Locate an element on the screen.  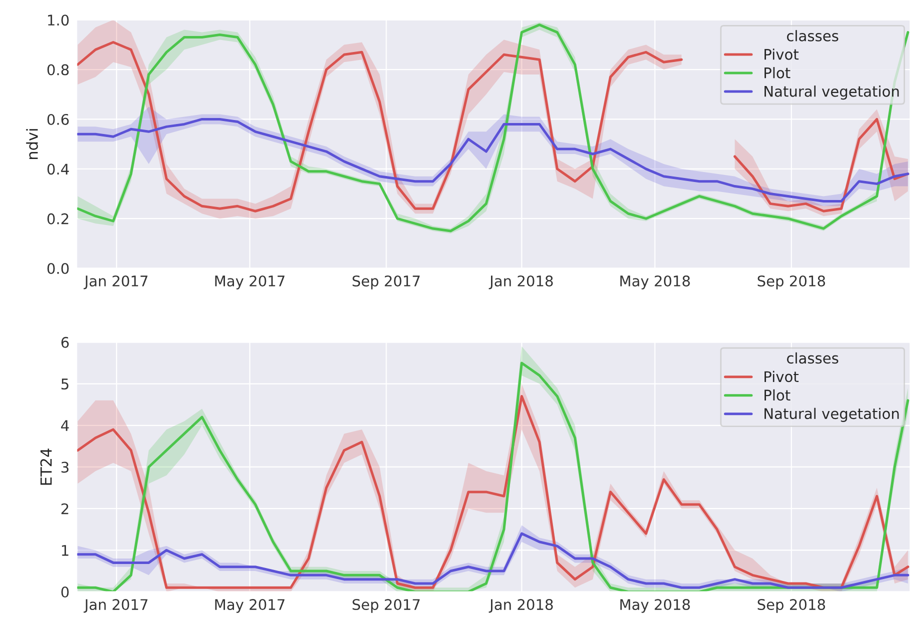
y-tick-label: 0.8 is located at coordinates (58, 70).